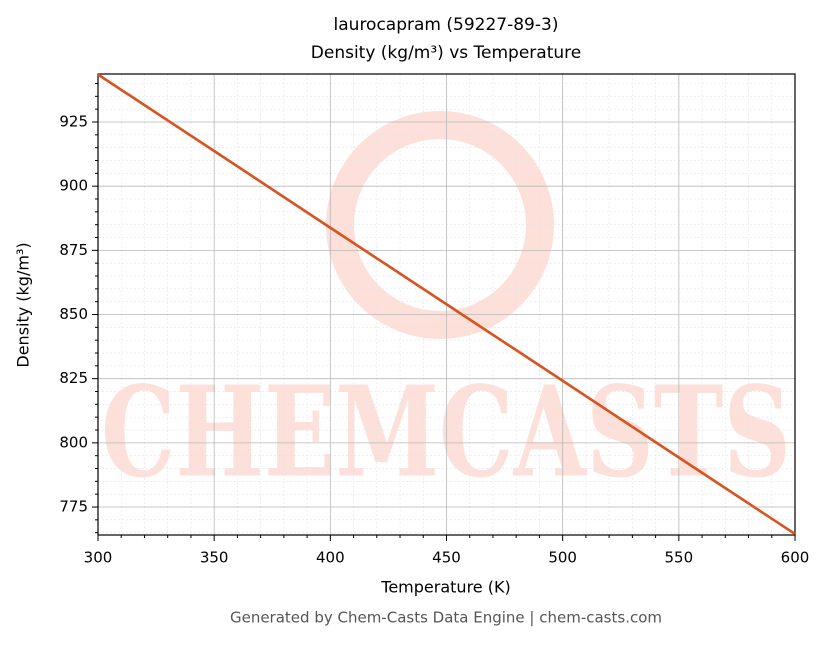  I want to click on x-tick-label: 500, so click(562, 558).